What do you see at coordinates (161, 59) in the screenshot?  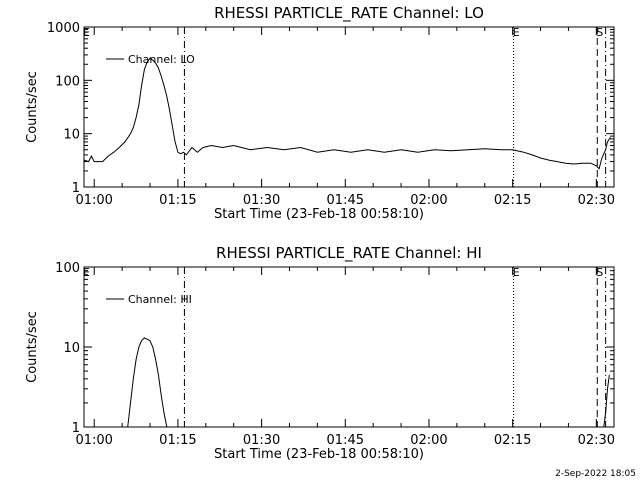 I see `legend-entry: Channel: LO` at bounding box center [161, 59].